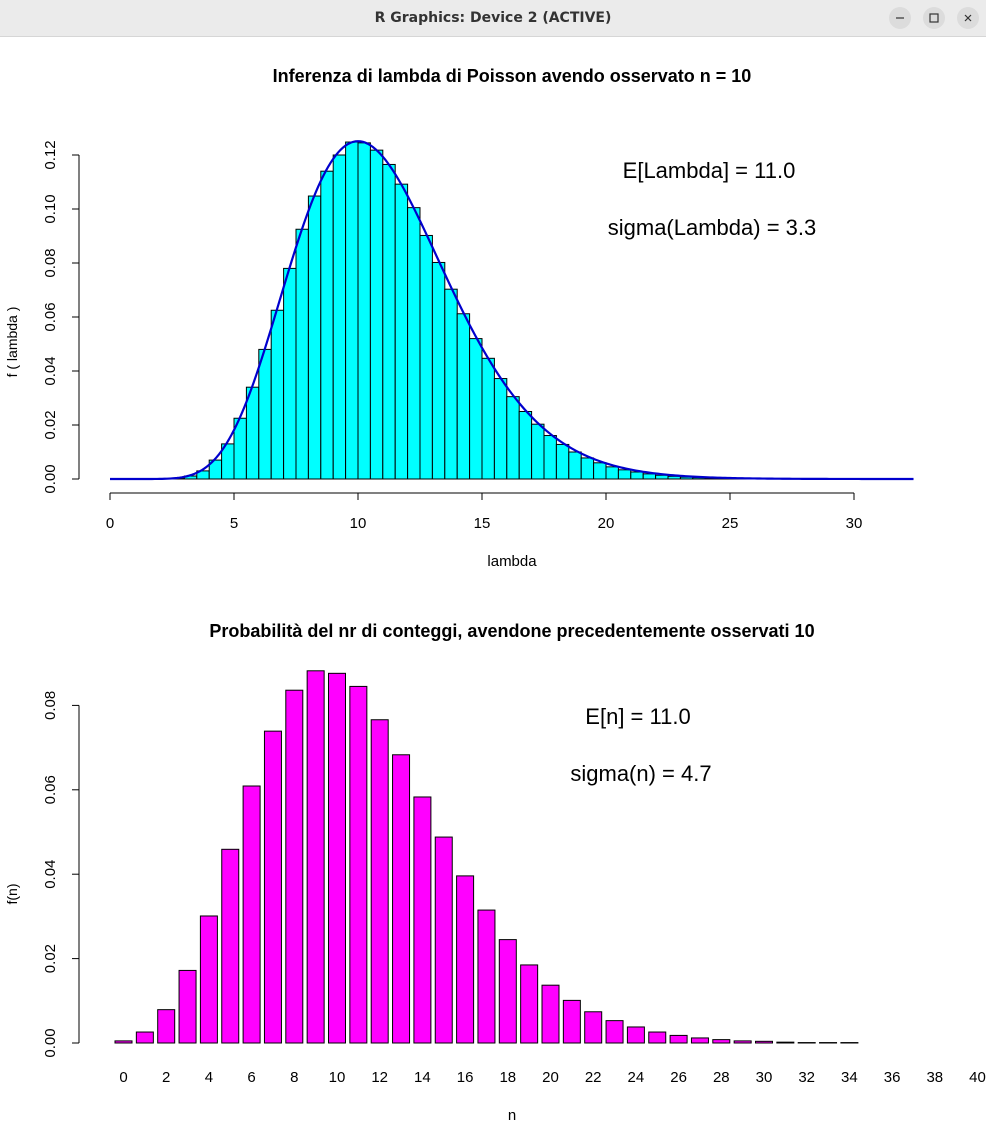 The image size is (986, 1145). What do you see at coordinates (709, 170) in the screenshot?
I see `chart1-annotation-mean: E[Lambda] = 11.0` at bounding box center [709, 170].